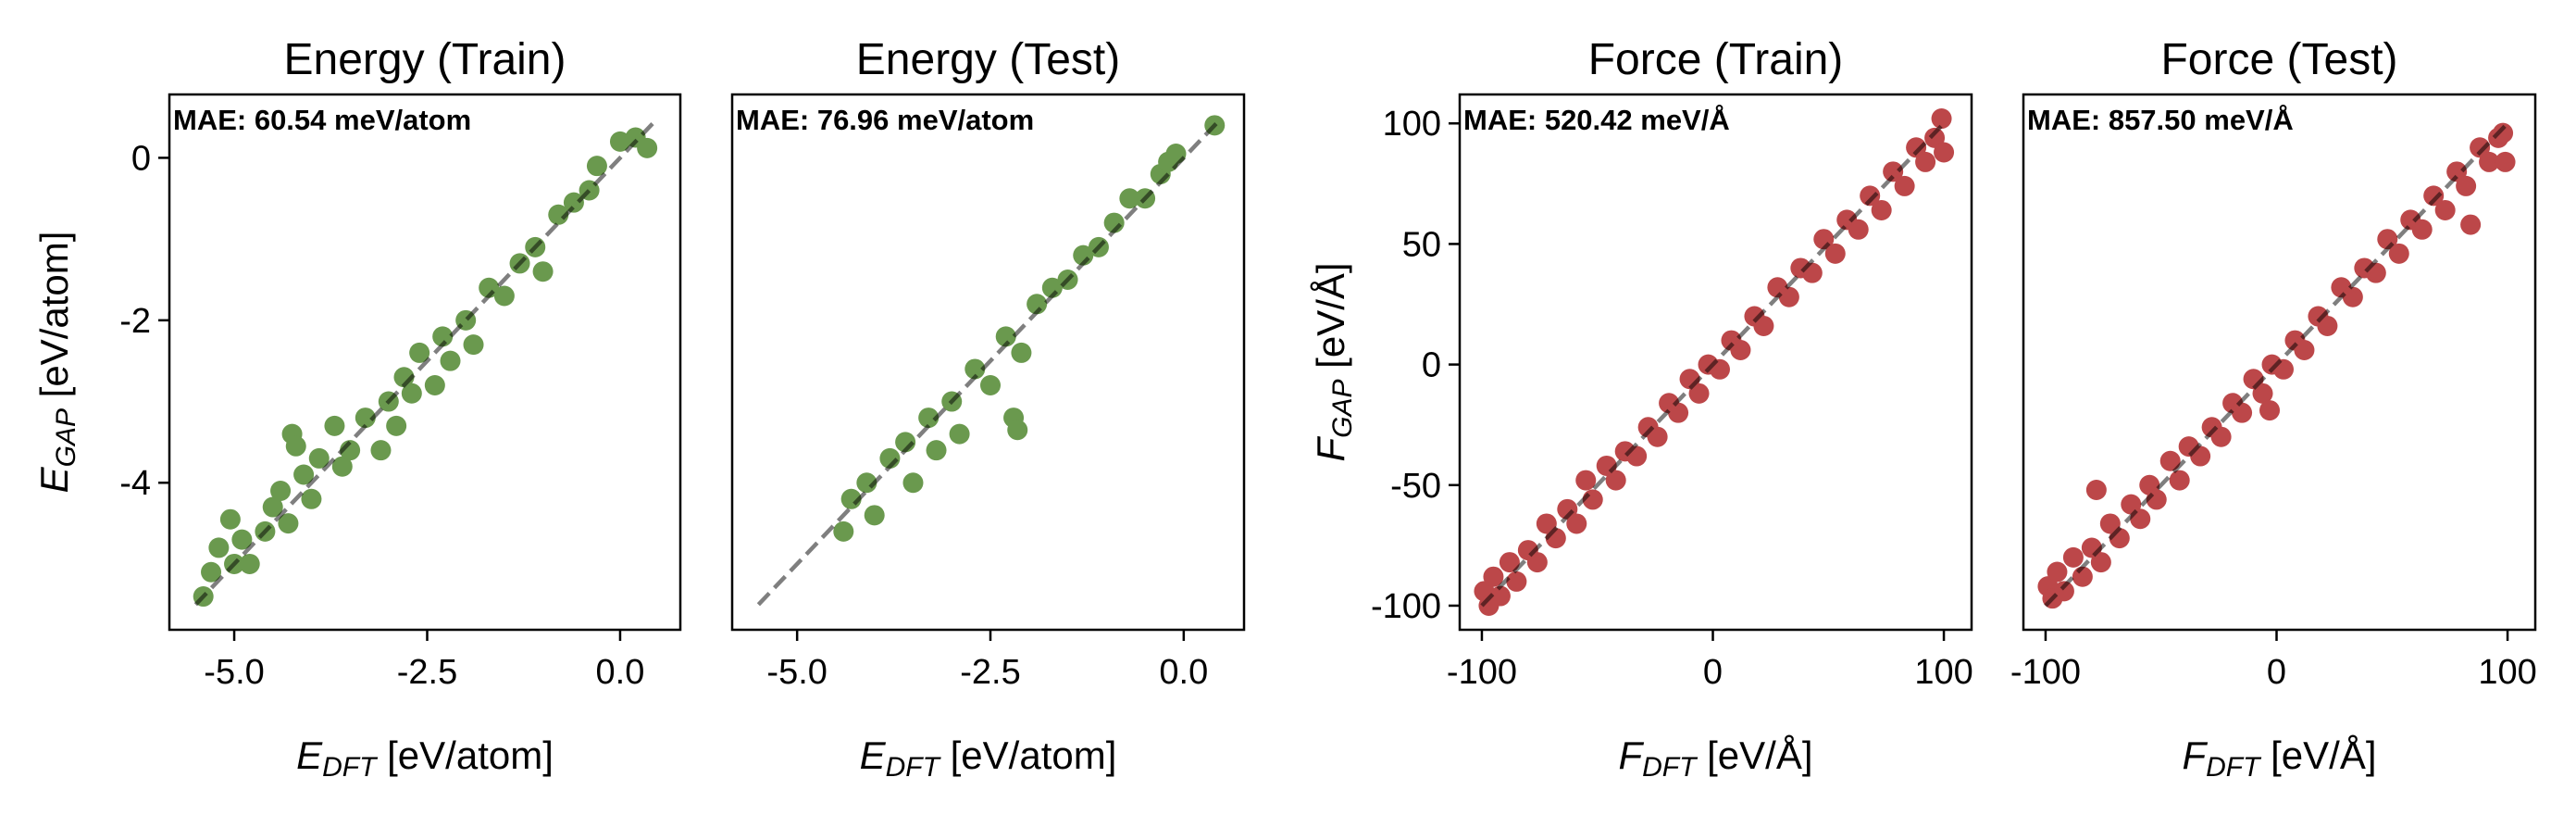  I want to click on x-label-symbol: E, so click(309, 755).